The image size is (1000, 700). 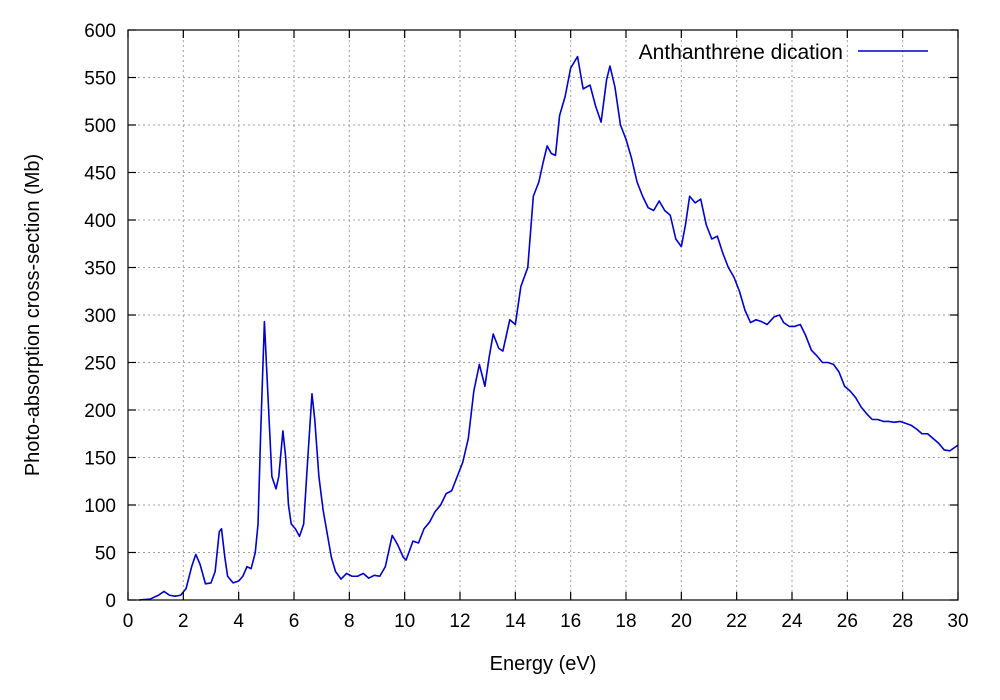 I want to click on x-tick-label: 30, so click(x=957, y=621).